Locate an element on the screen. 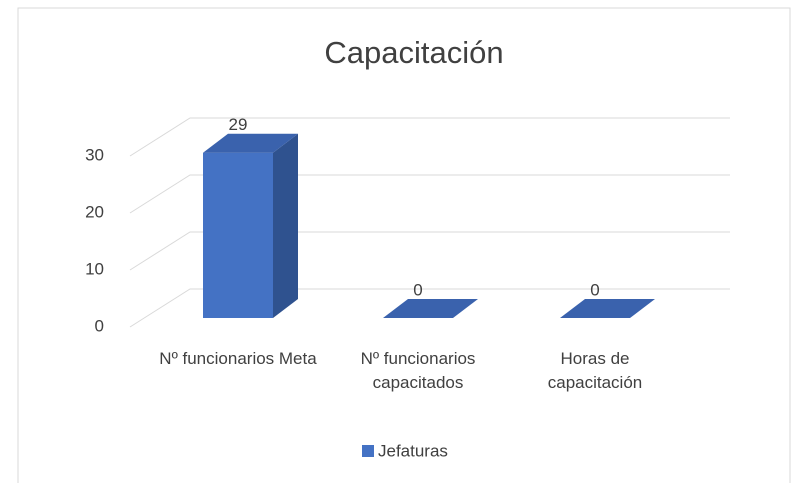  chart-title: Capacitación is located at coordinates (413, 52).